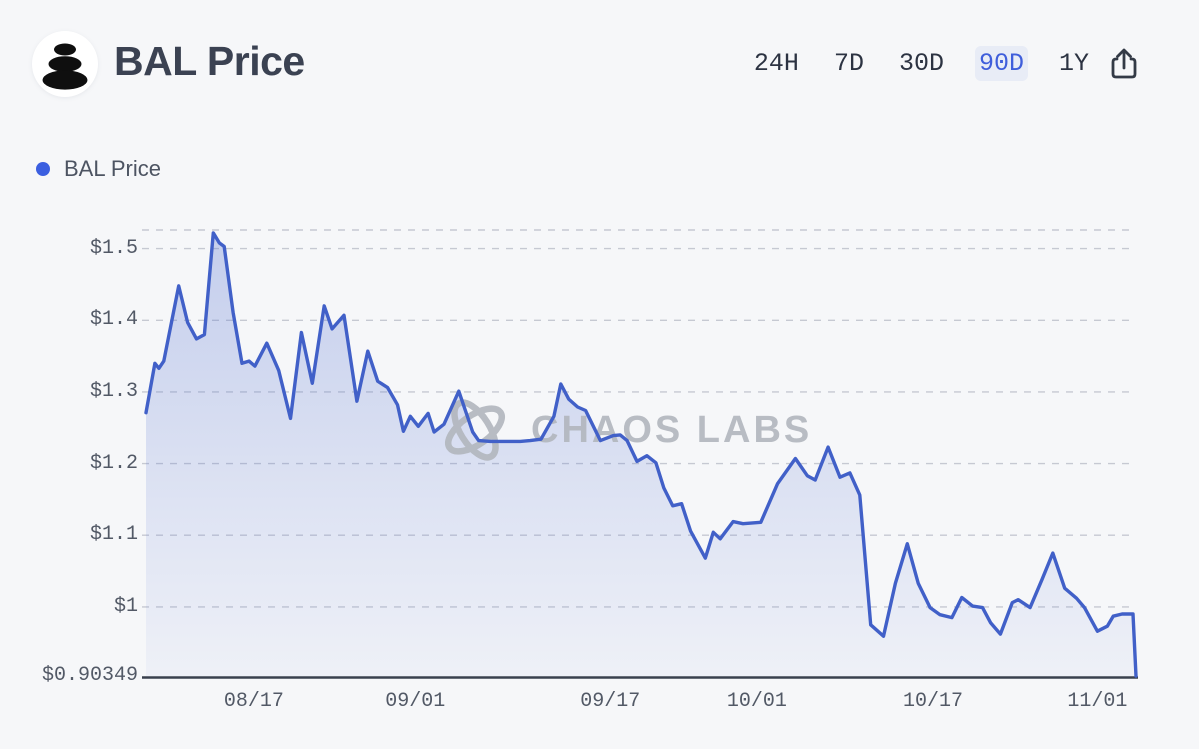 The image size is (1199, 749). I want to click on balancer-logo, so click(65, 64).